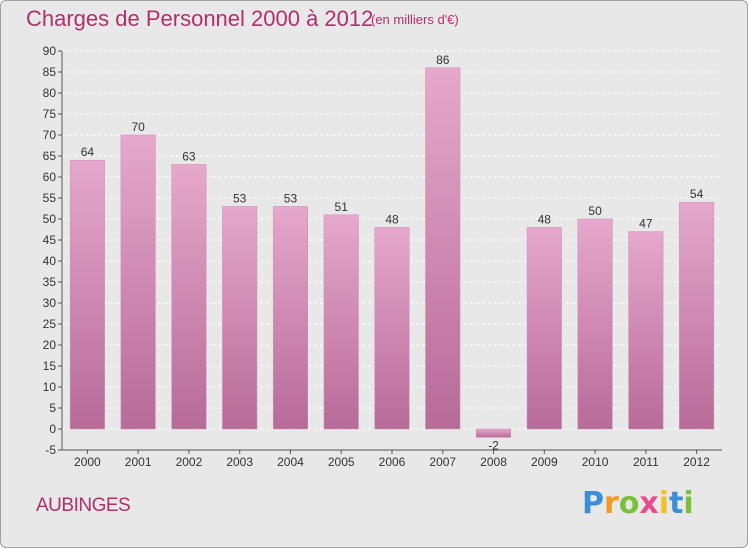 The image size is (750, 550). What do you see at coordinates (646, 462) in the screenshot?
I see `x-tick-label: 2011` at bounding box center [646, 462].